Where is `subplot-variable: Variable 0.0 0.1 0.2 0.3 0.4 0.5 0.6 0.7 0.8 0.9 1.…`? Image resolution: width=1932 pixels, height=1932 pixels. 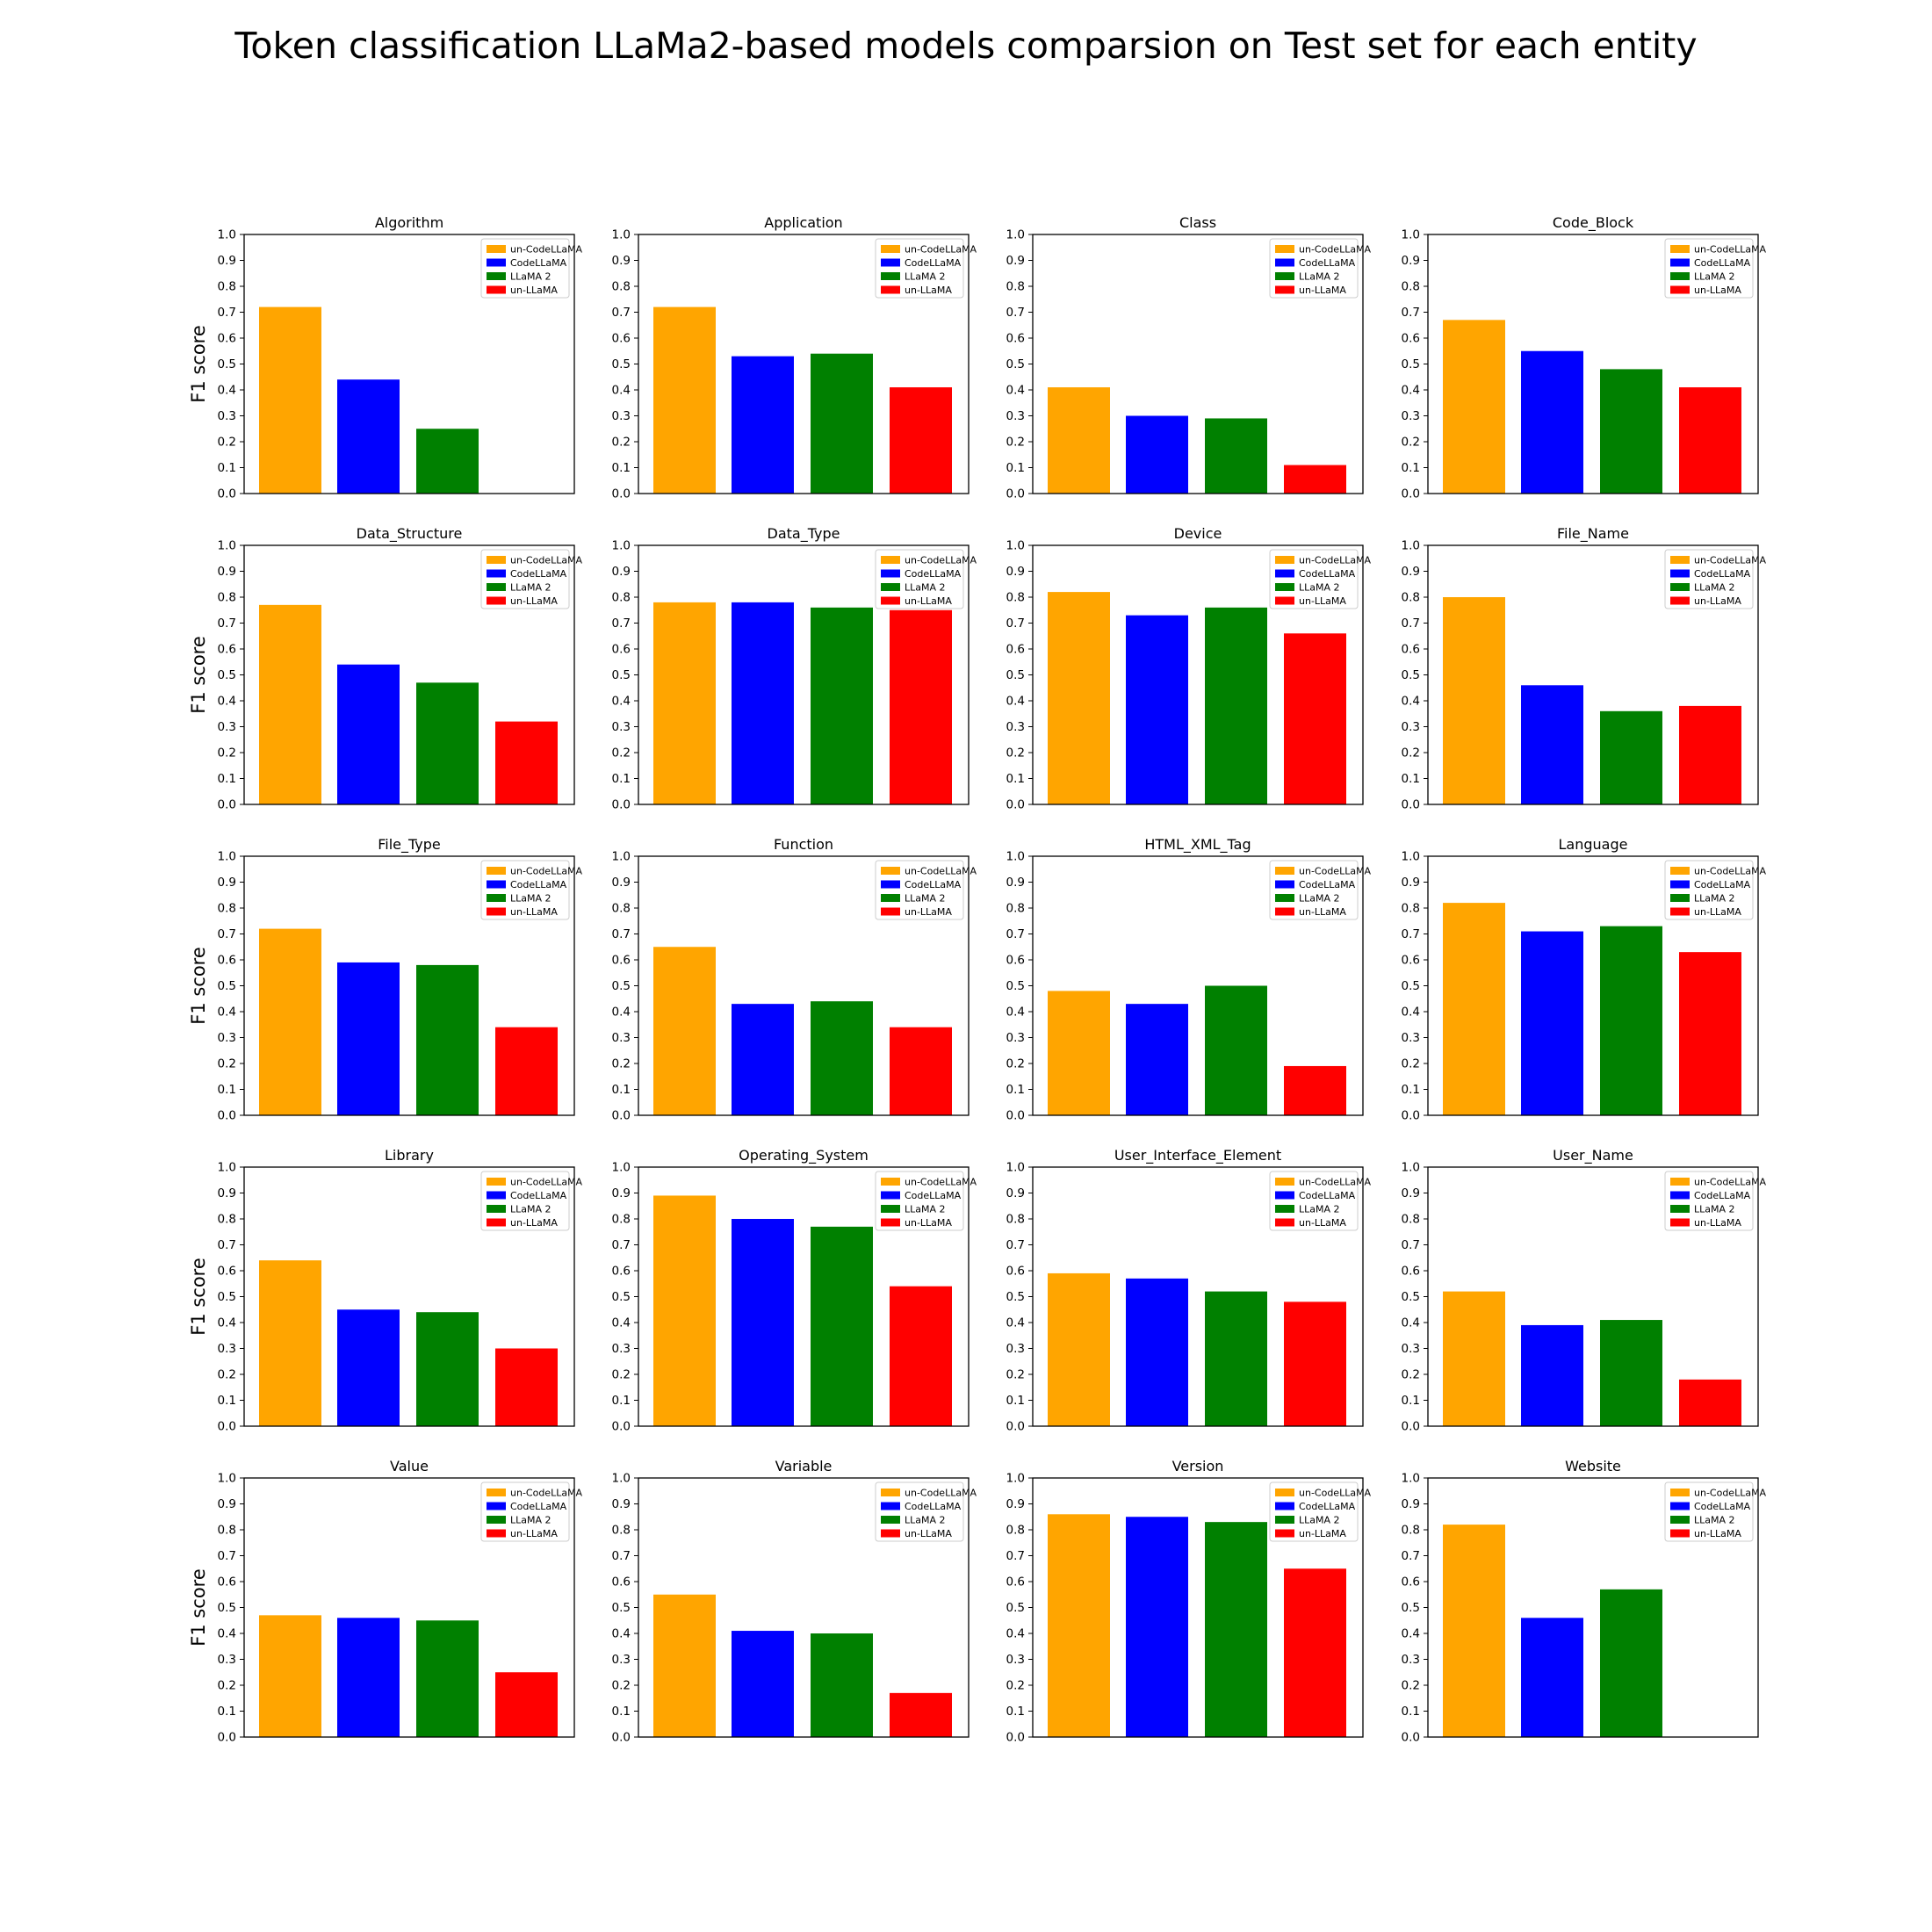 subplot-variable: Variable 0.0 0.1 0.2 0.3 0.4 0.5 0.6 0.7 0.8 0.9 1.… is located at coordinates (794, 1602).